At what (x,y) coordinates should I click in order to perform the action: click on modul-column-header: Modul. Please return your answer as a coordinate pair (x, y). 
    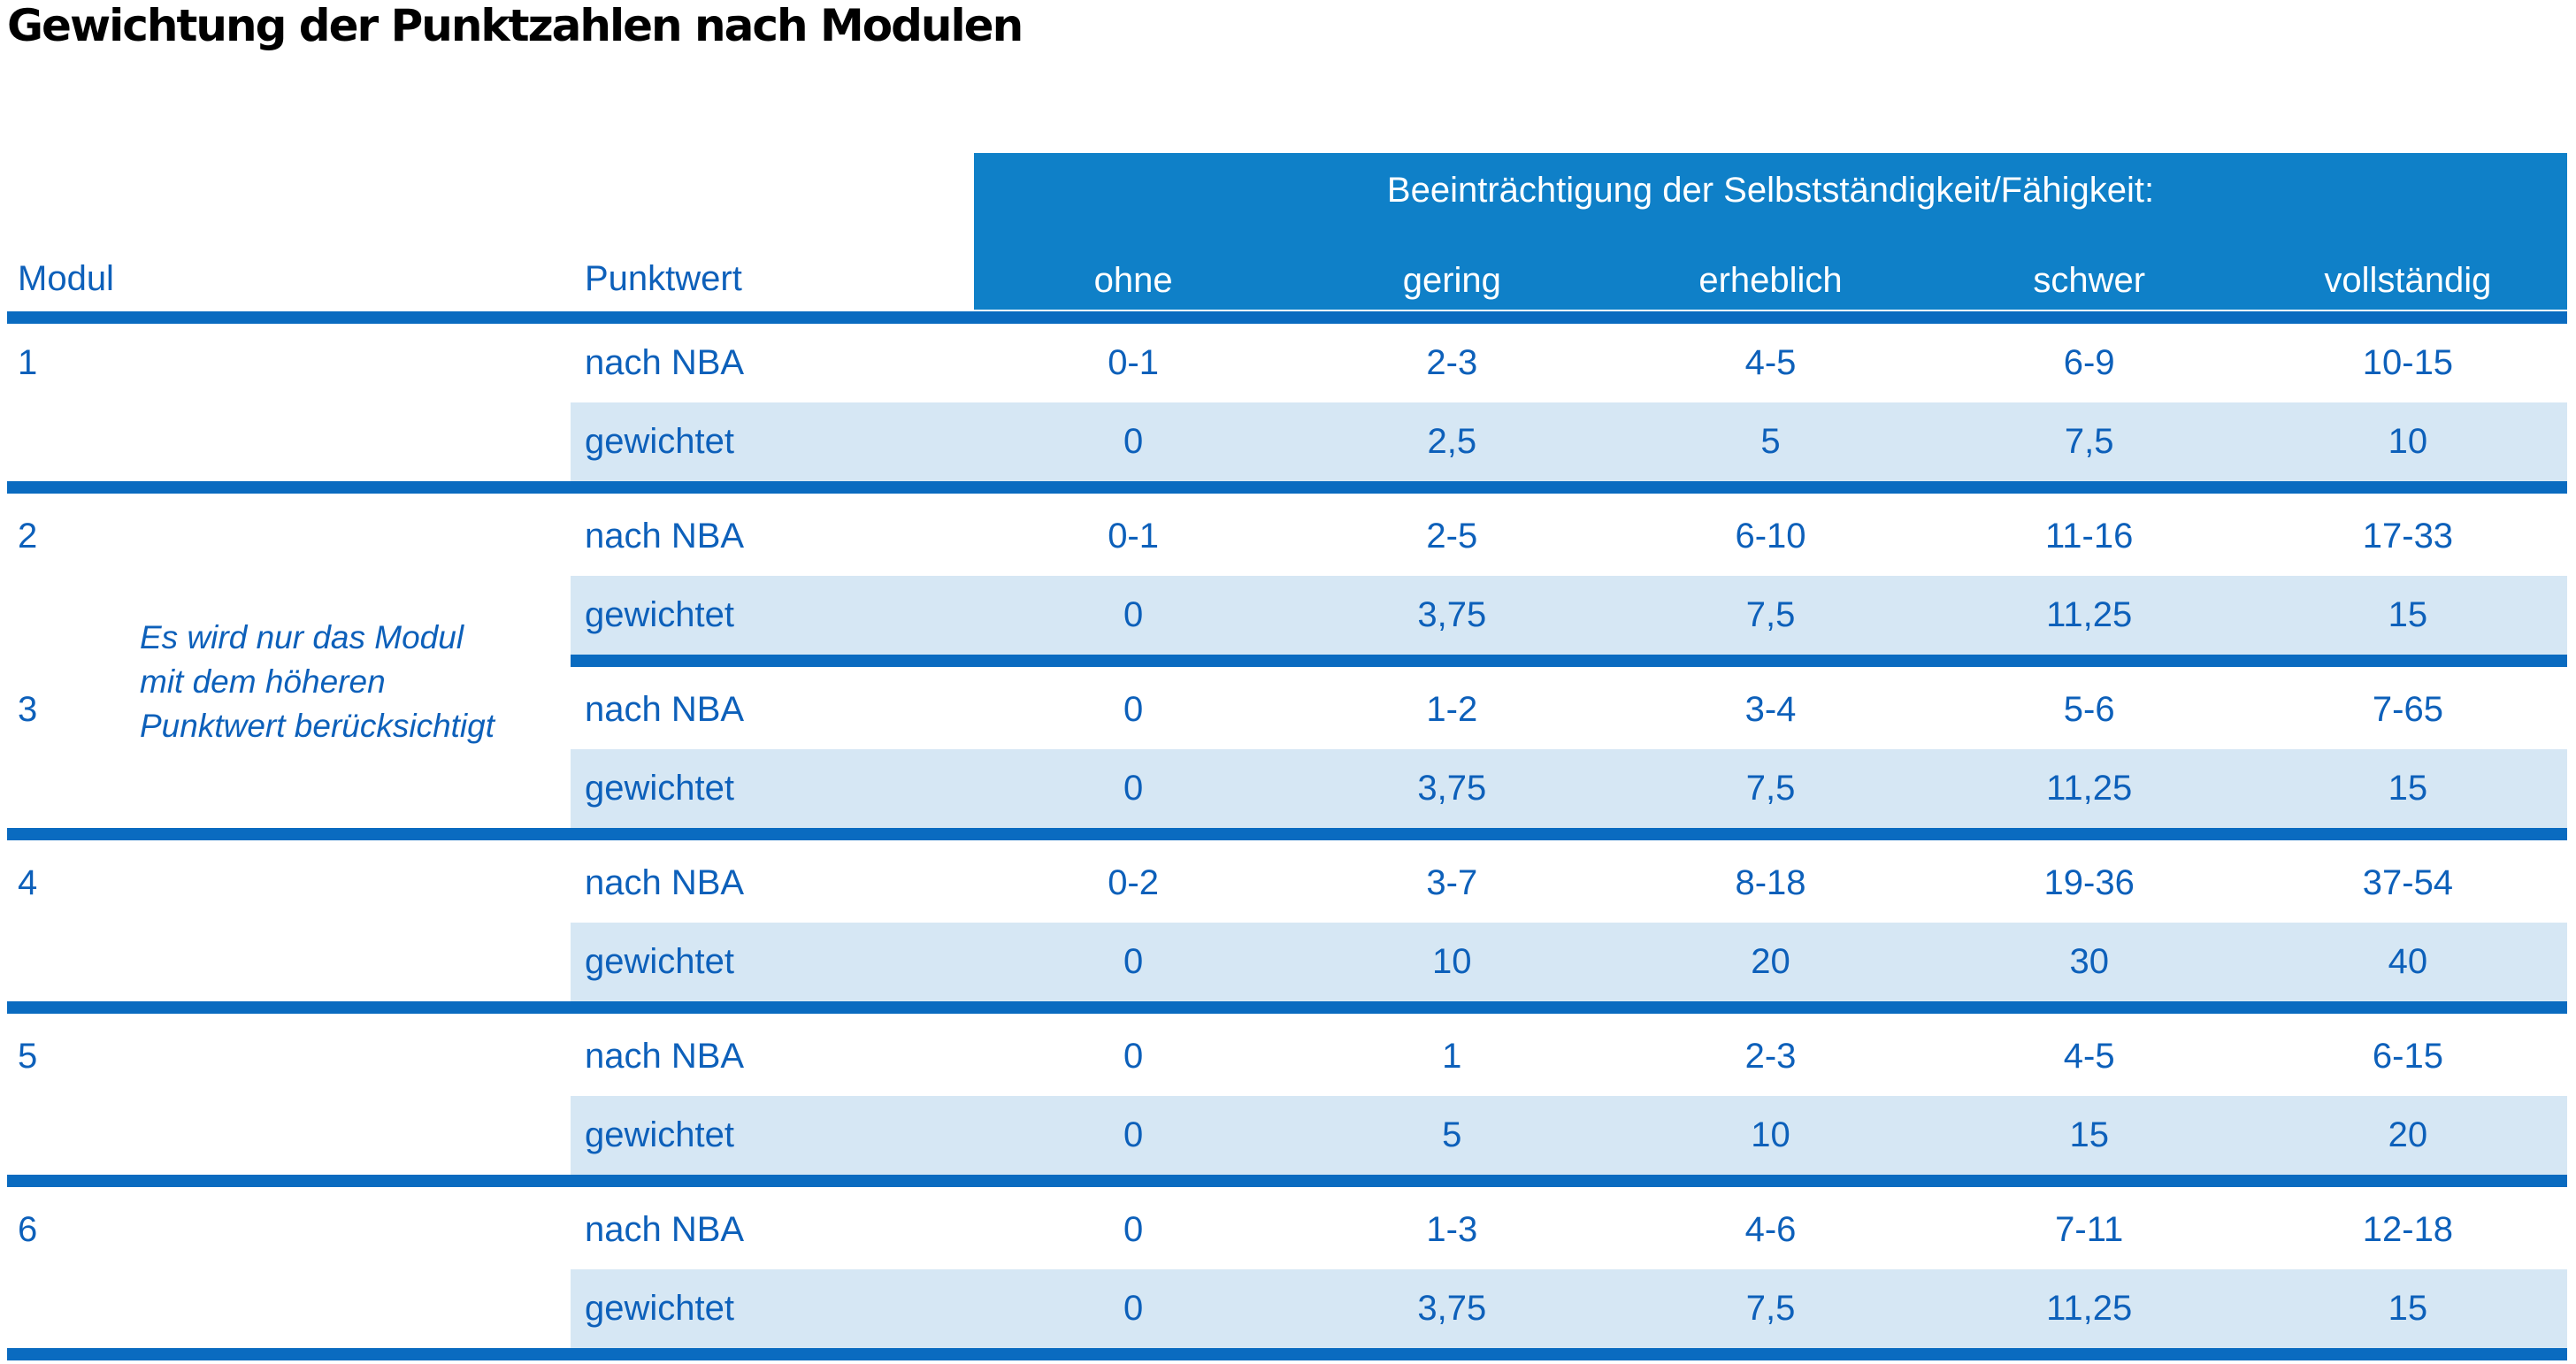
    Looking at the image, I should click on (66, 278).